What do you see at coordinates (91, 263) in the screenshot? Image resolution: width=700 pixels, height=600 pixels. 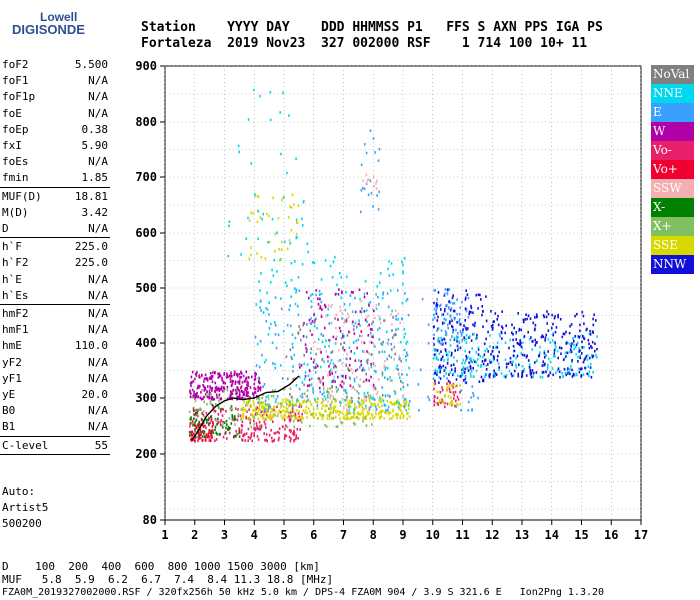 I see `param-value: 225.0` at bounding box center [91, 263].